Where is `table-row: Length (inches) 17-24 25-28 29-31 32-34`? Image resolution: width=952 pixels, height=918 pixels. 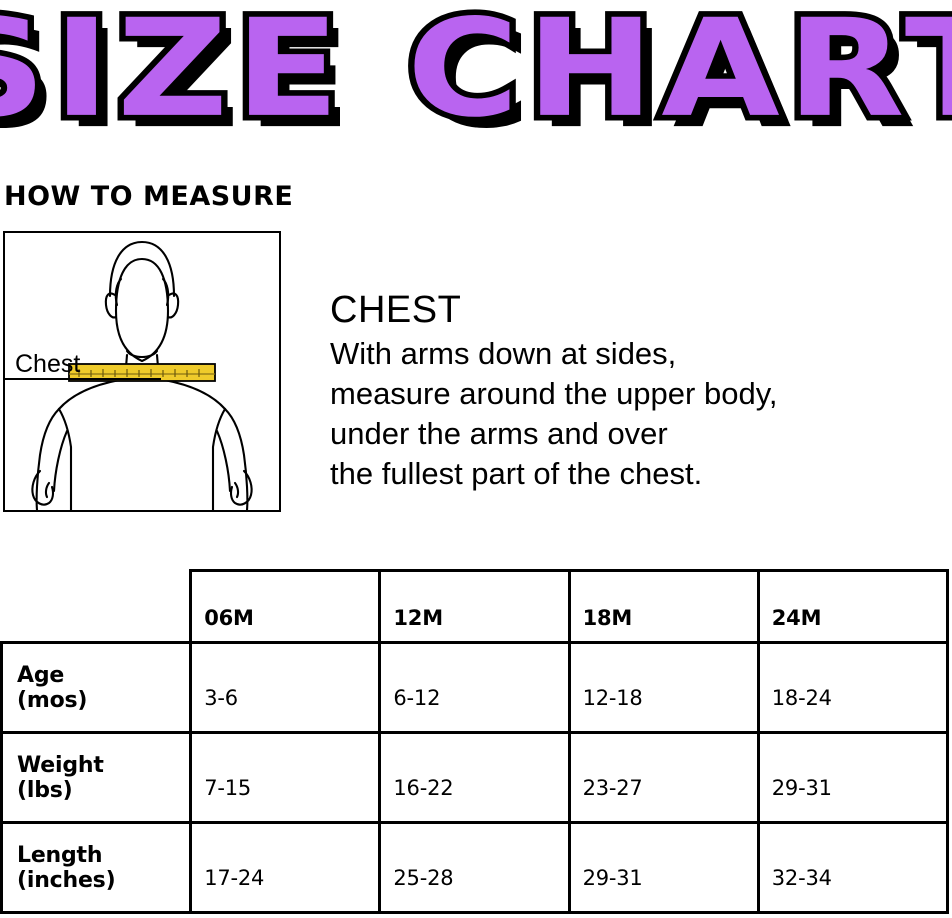 table-row: Length (inches) 17-24 25-28 29-31 32-34 is located at coordinates (475, 867).